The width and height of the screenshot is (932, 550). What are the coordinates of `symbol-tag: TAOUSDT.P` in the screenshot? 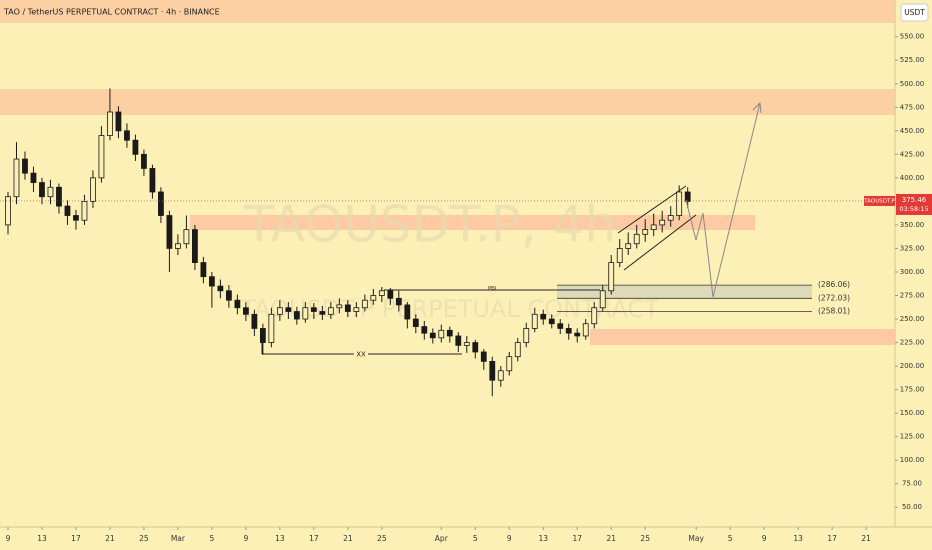 It's located at (879, 201).